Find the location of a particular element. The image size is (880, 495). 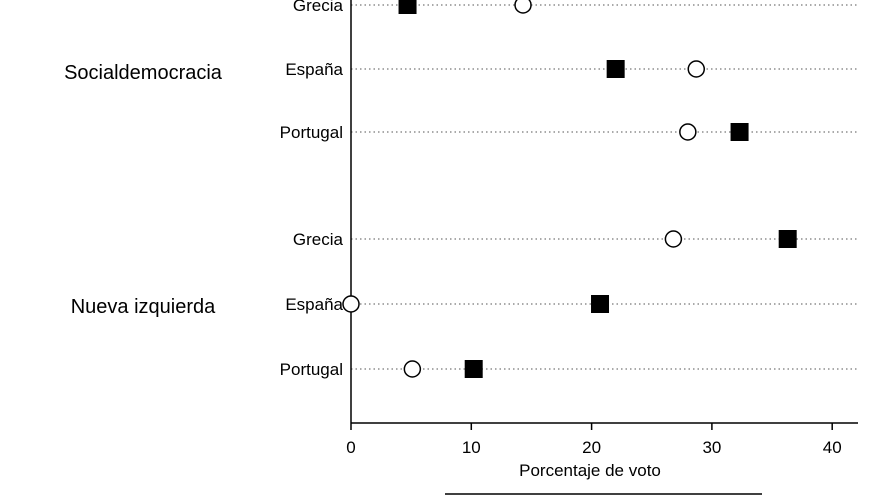

x-tick-label: 20 is located at coordinates (591, 447).